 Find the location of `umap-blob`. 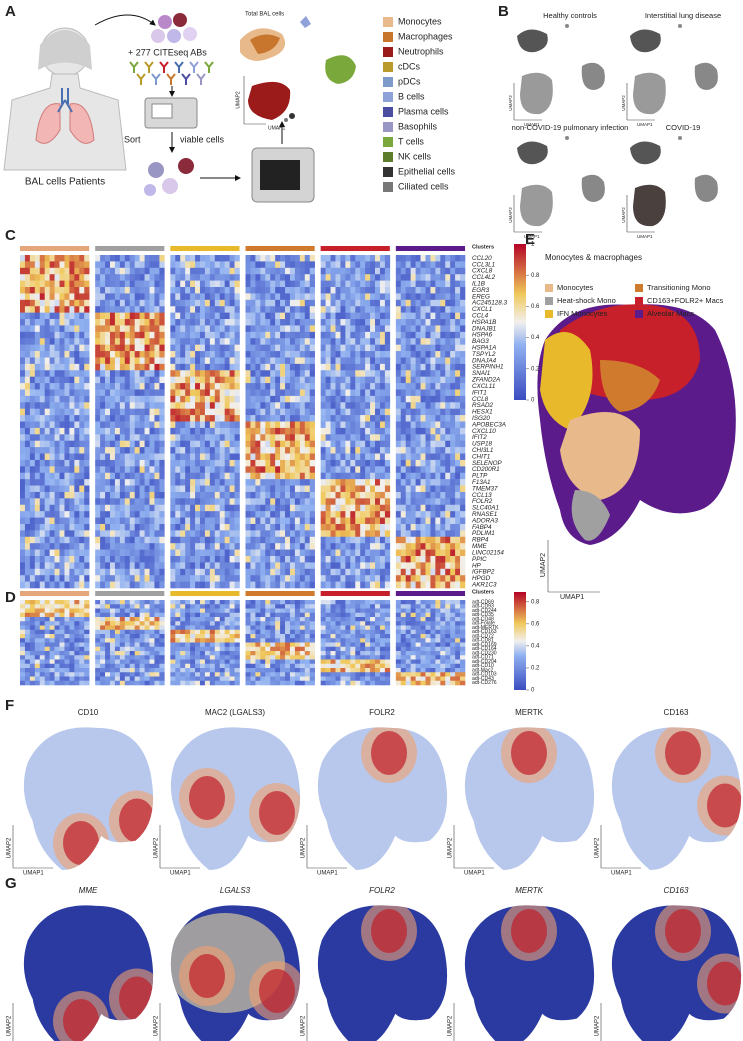

umap-blob is located at coordinates (649, 205).